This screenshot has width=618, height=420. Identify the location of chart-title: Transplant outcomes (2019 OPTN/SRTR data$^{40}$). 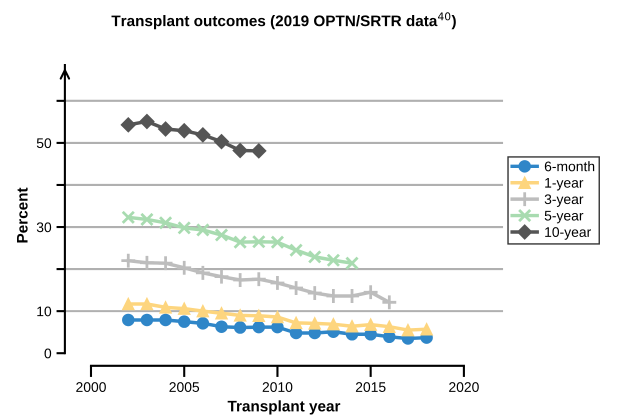
(284, 21).